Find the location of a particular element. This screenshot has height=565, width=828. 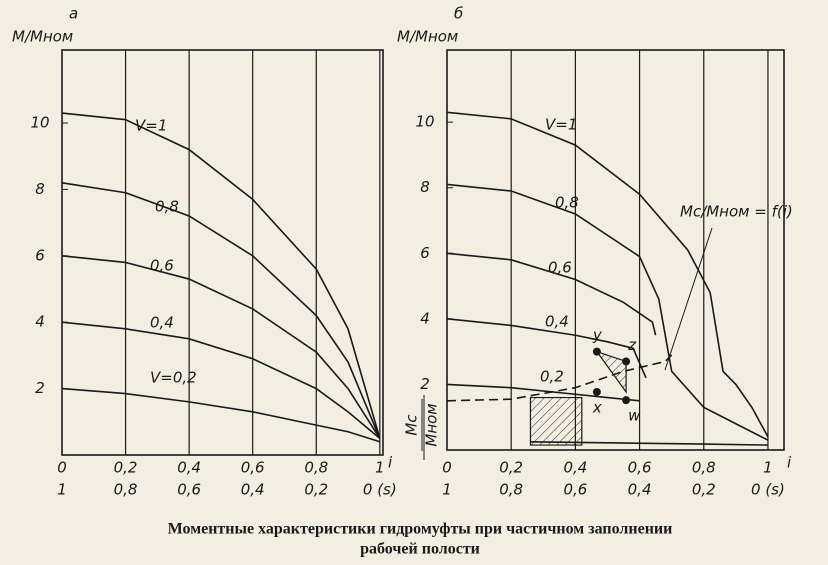

curve-label: 0,2 is located at coordinates (552, 377).